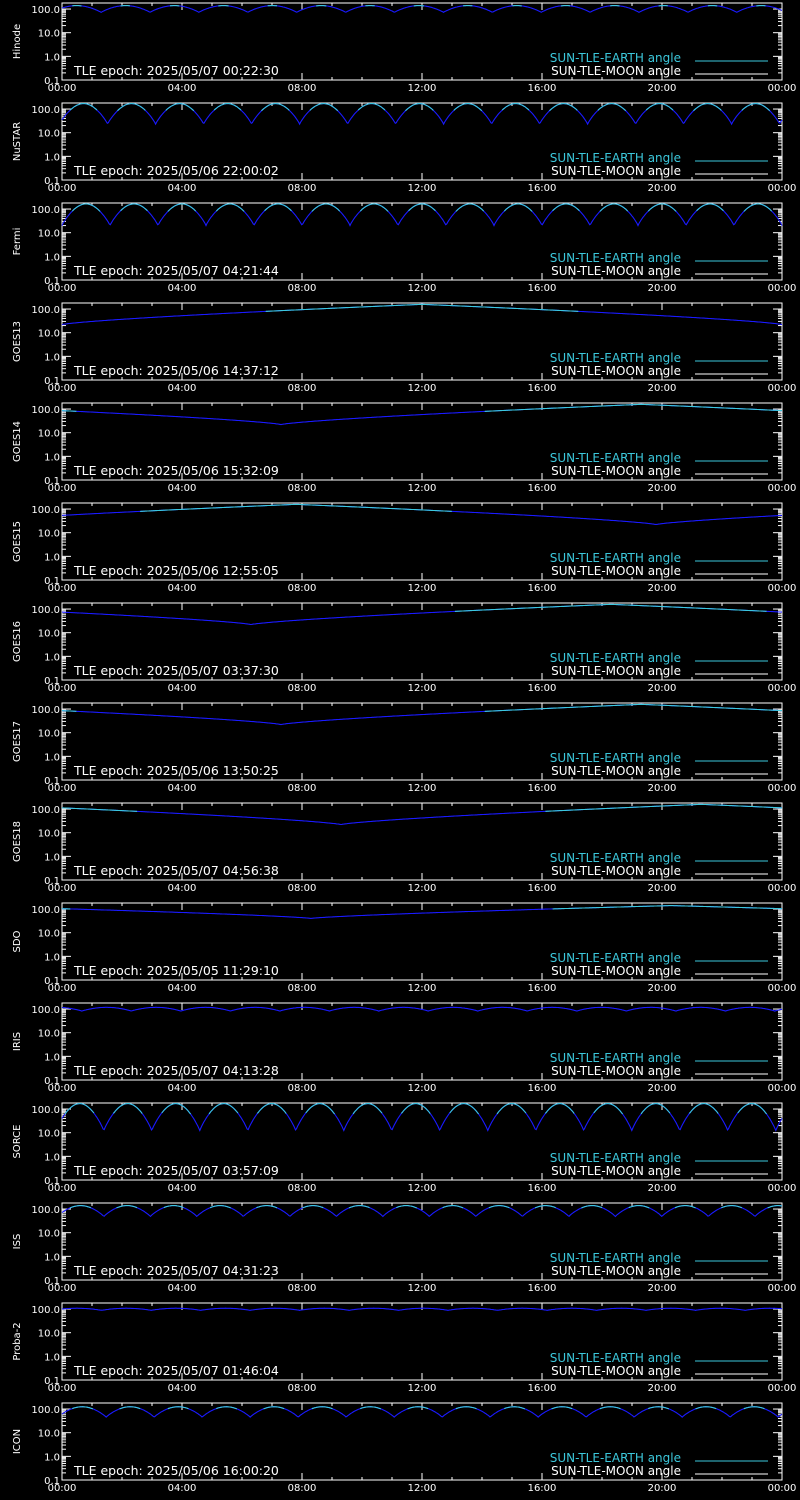 This screenshot has width=800, height=1500. I want to click on tle-epoch-label: TLE epoch: 2025/05/05 11:29:10, so click(176, 970).